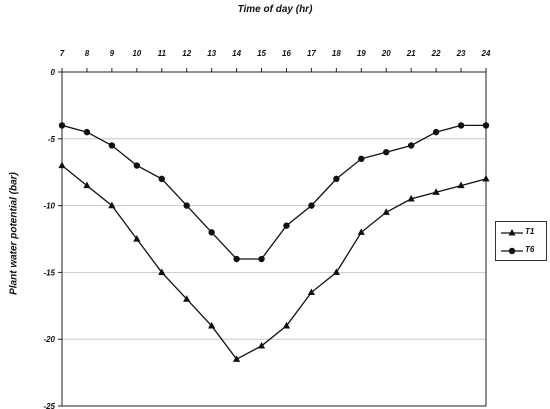 The image size is (550, 409). What do you see at coordinates (136, 53) in the screenshot?
I see `x-tick-label: 10` at bounding box center [136, 53].